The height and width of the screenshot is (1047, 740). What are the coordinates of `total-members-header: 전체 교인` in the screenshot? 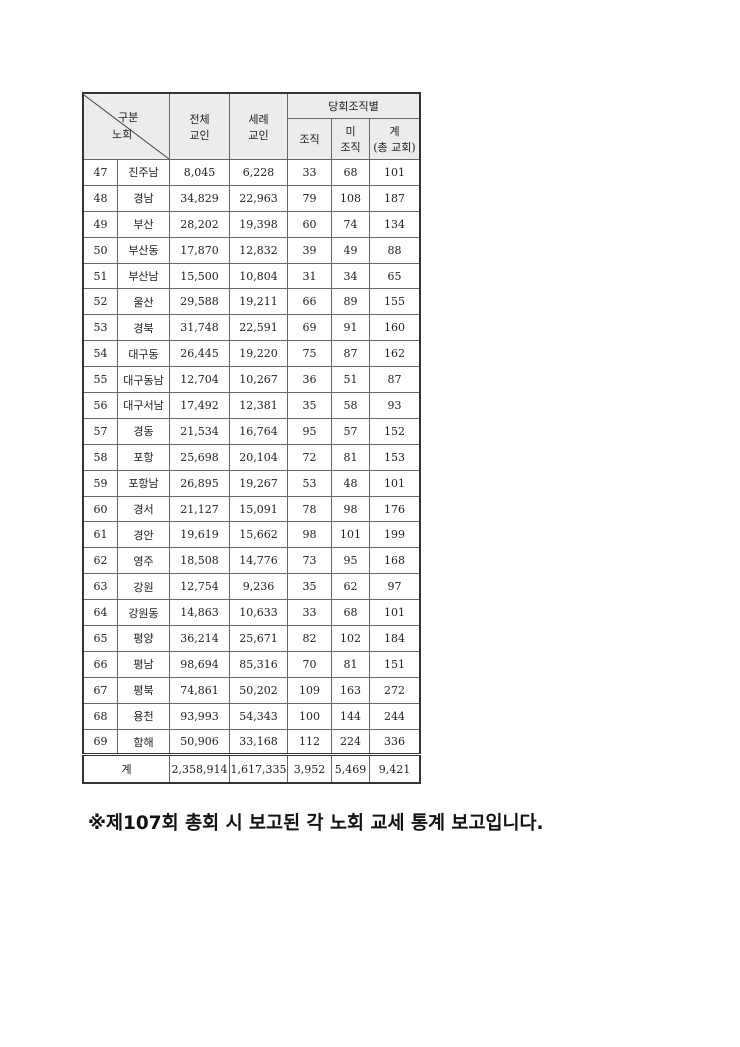 It's located at (199, 126).